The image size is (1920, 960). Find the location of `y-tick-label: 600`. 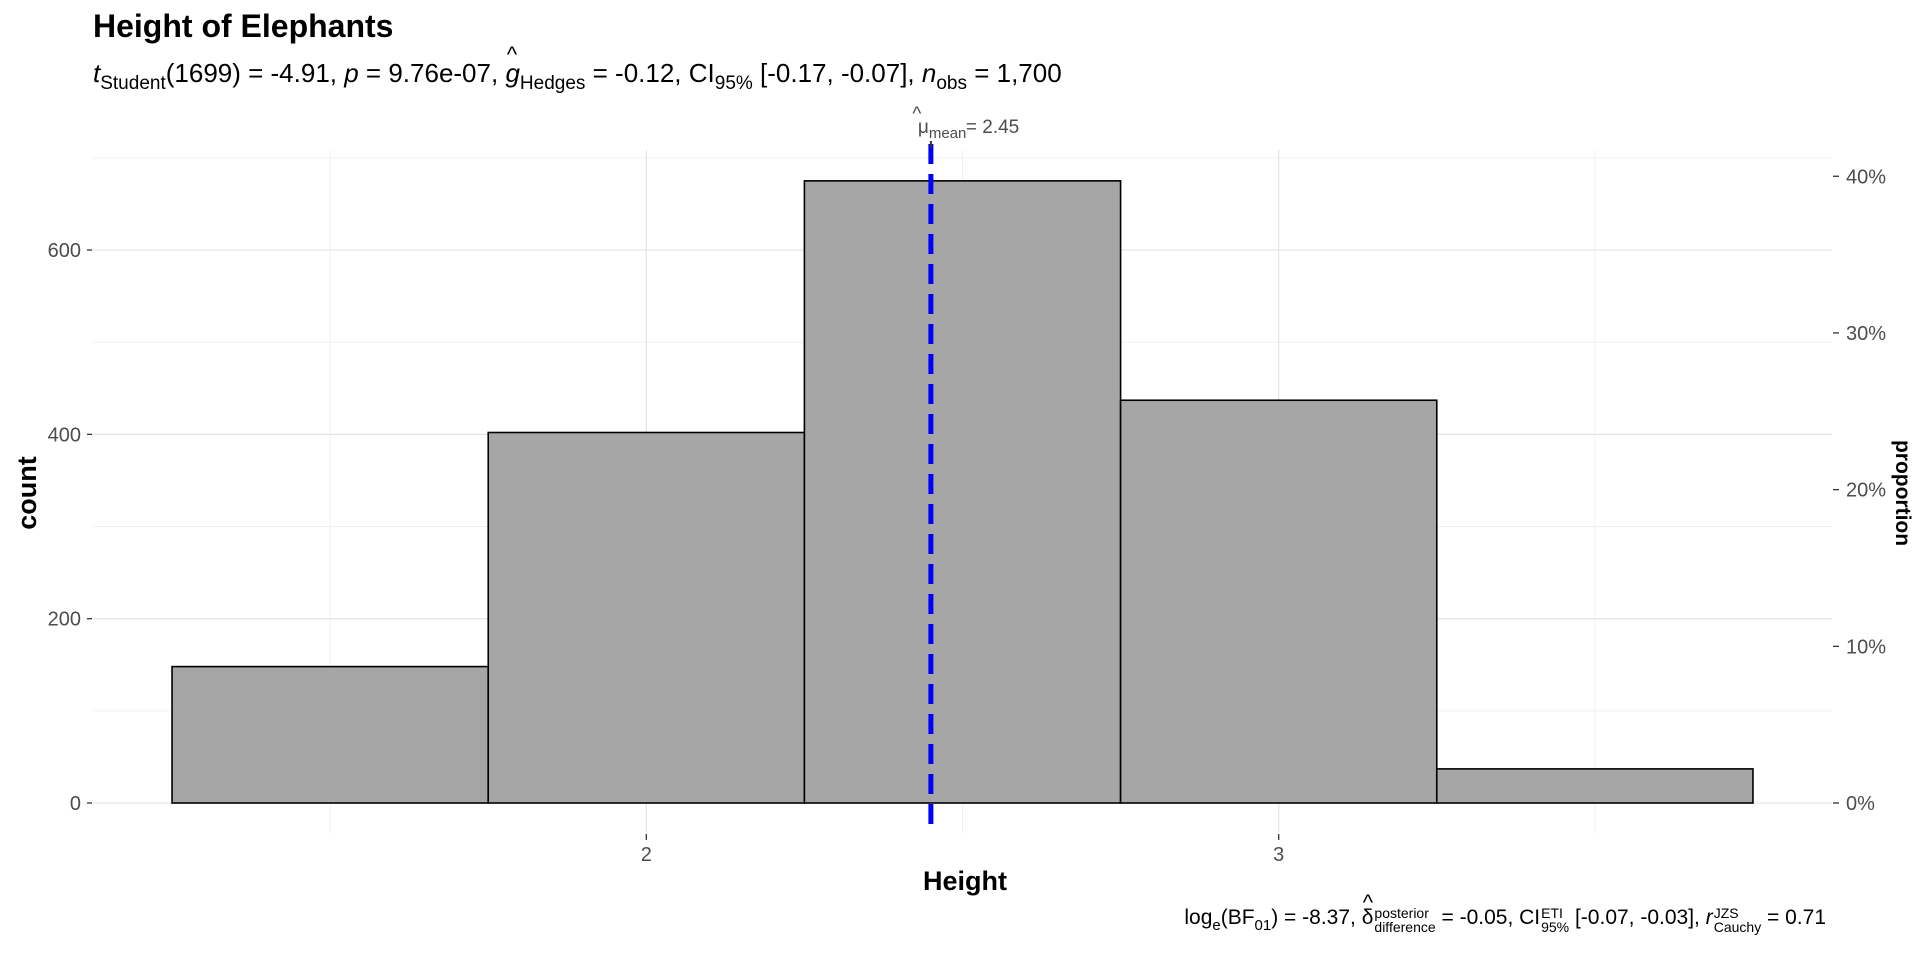

y-tick-label: 600 is located at coordinates (64, 251).